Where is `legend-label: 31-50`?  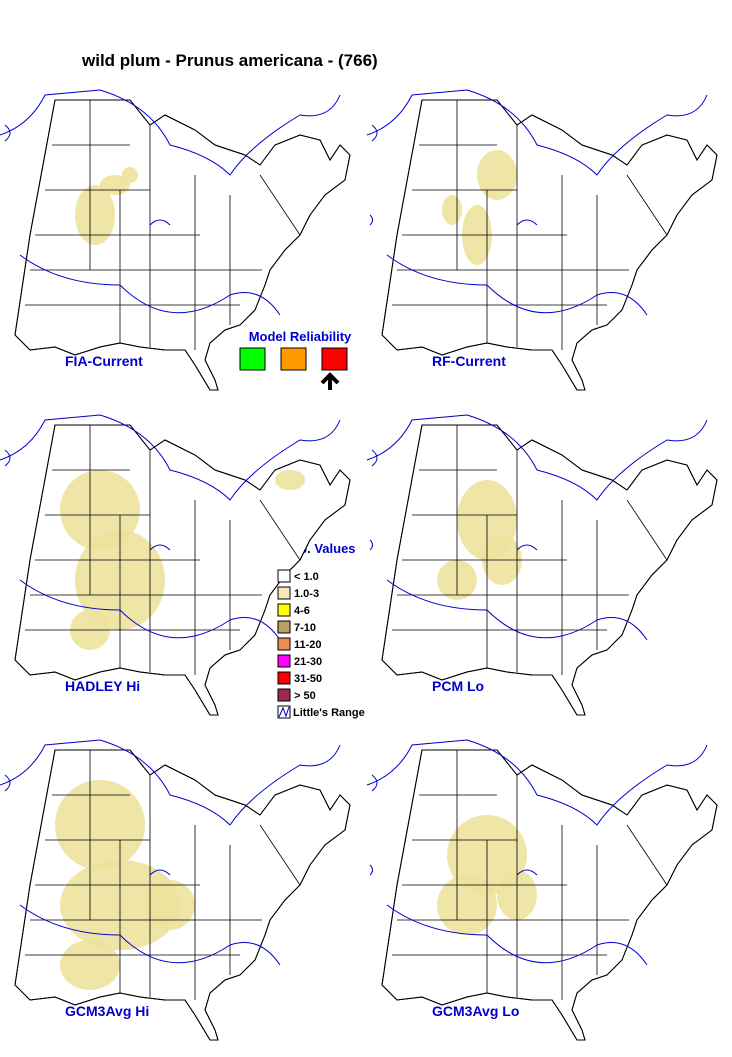 legend-label: 31-50 is located at coordinates (308, 679).